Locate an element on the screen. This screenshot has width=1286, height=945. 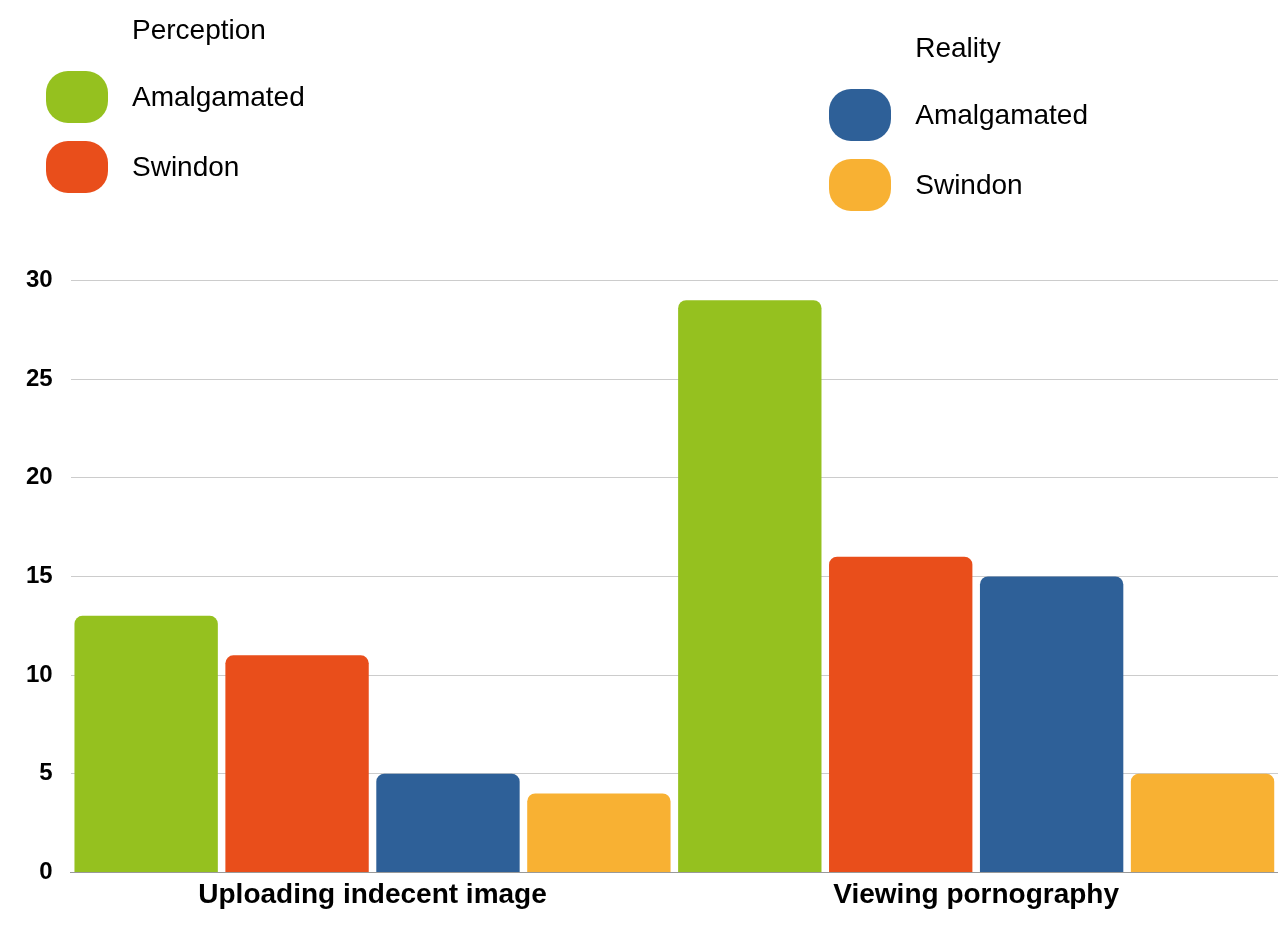
y-tick-label: 10 is located at coordinates (39, 673).